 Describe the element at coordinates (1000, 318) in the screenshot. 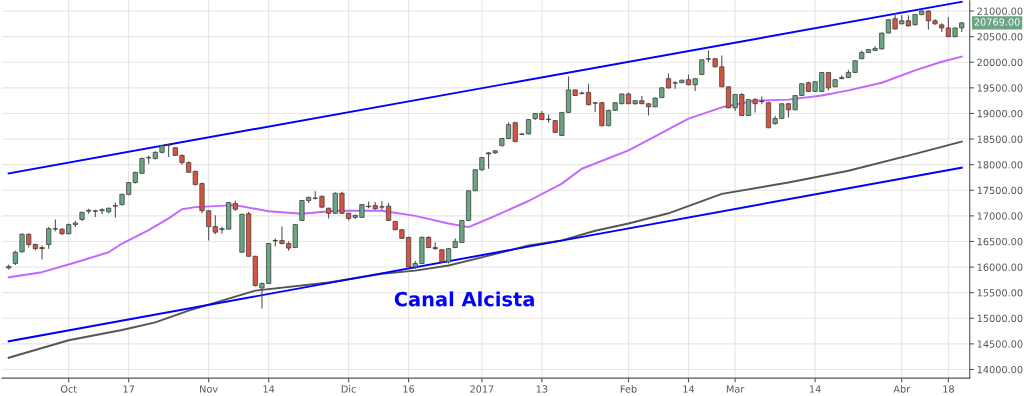

I see `y-tick-label: 15000.00` at that location.